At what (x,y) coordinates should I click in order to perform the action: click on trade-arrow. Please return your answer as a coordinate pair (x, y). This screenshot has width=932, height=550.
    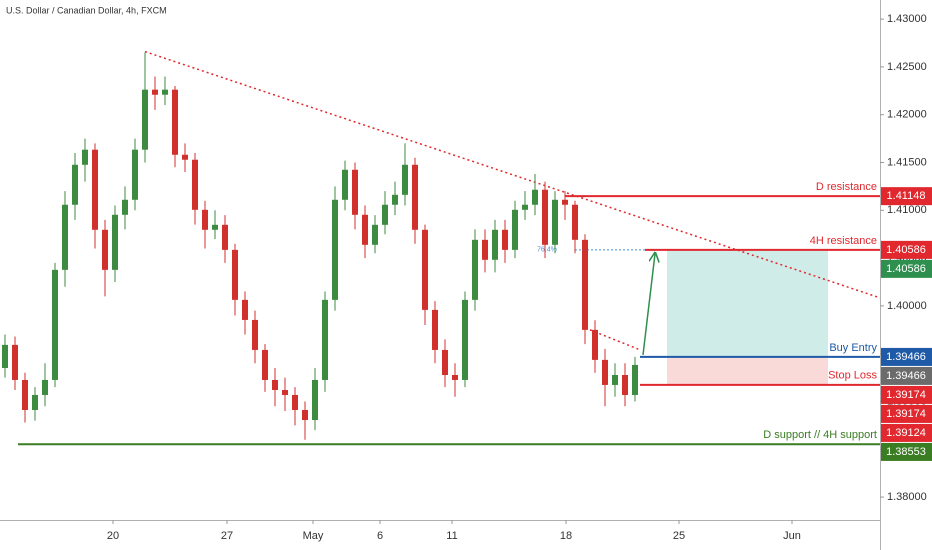
    Looking at the image, I should click on (648, 305).